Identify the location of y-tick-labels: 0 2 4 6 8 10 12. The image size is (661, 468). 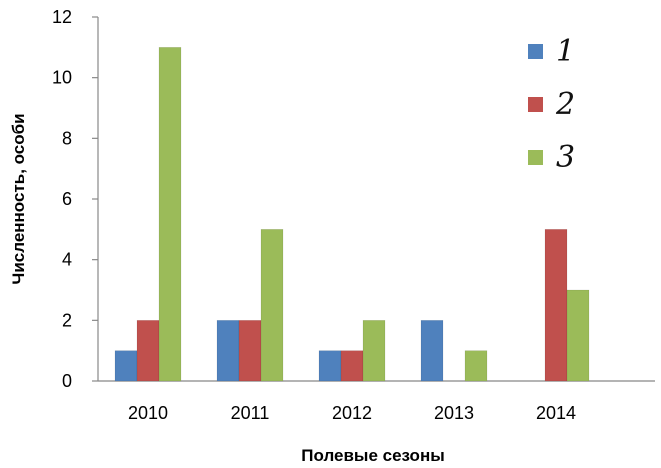
(75, 199).